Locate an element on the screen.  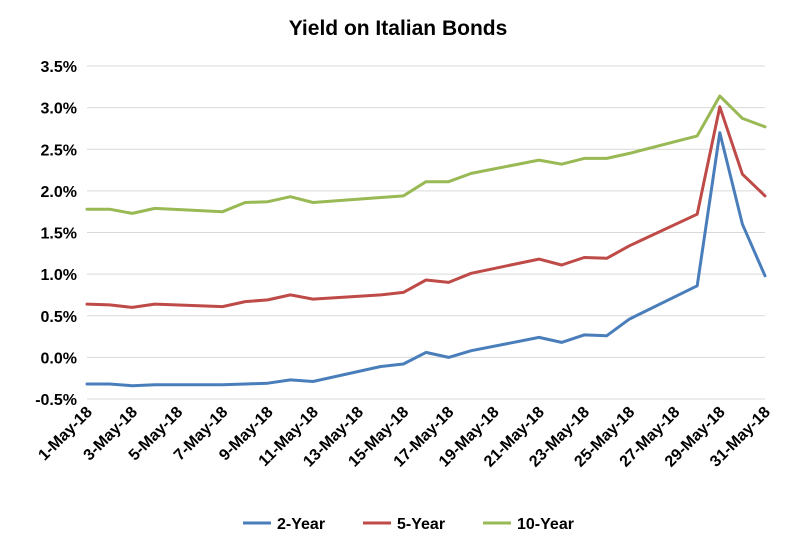
legend-item: 2-Year is located at coordinates (284, 524).